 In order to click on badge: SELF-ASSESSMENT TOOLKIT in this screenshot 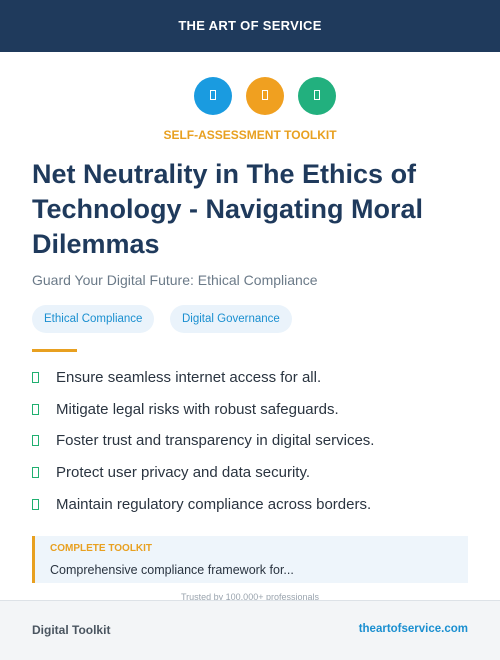, I will do `click(250, 135)`.